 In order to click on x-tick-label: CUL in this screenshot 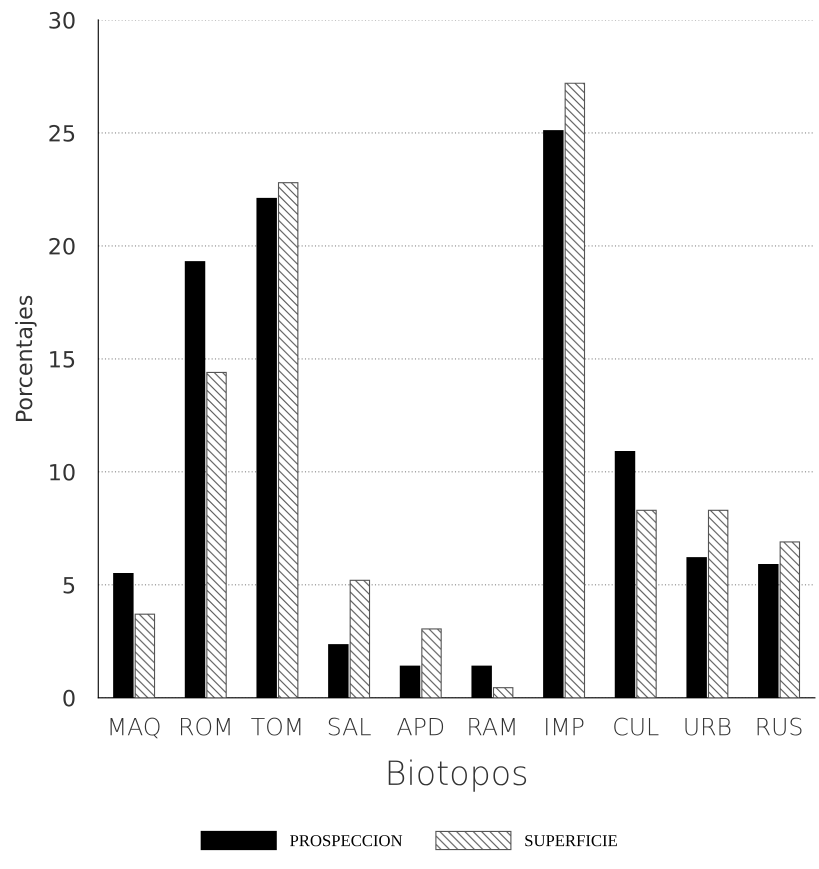, I will do `click(636, 727)`.